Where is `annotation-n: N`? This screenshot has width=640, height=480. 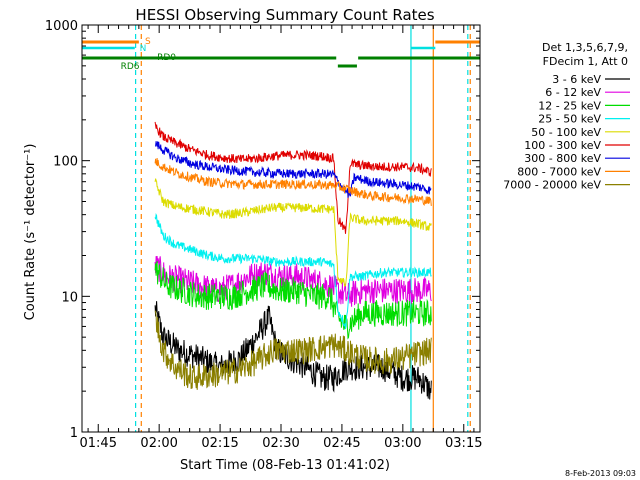
annotation-n: N is located at coordinates (143, 49).